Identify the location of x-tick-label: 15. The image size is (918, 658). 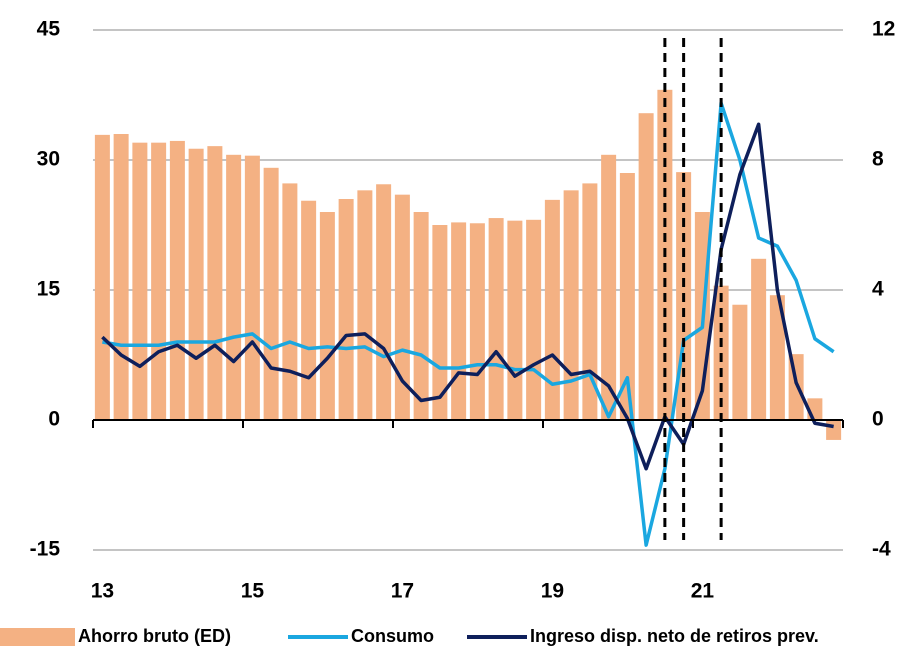
(253, 591).